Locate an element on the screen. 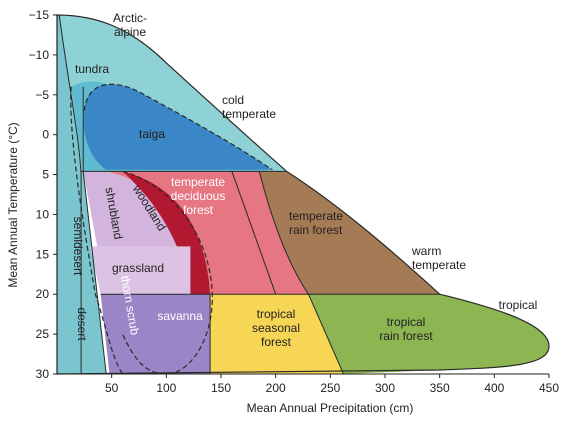  biome-label-temperate-rain-forest: temperate rain forest is located at coordinates (316, 223).